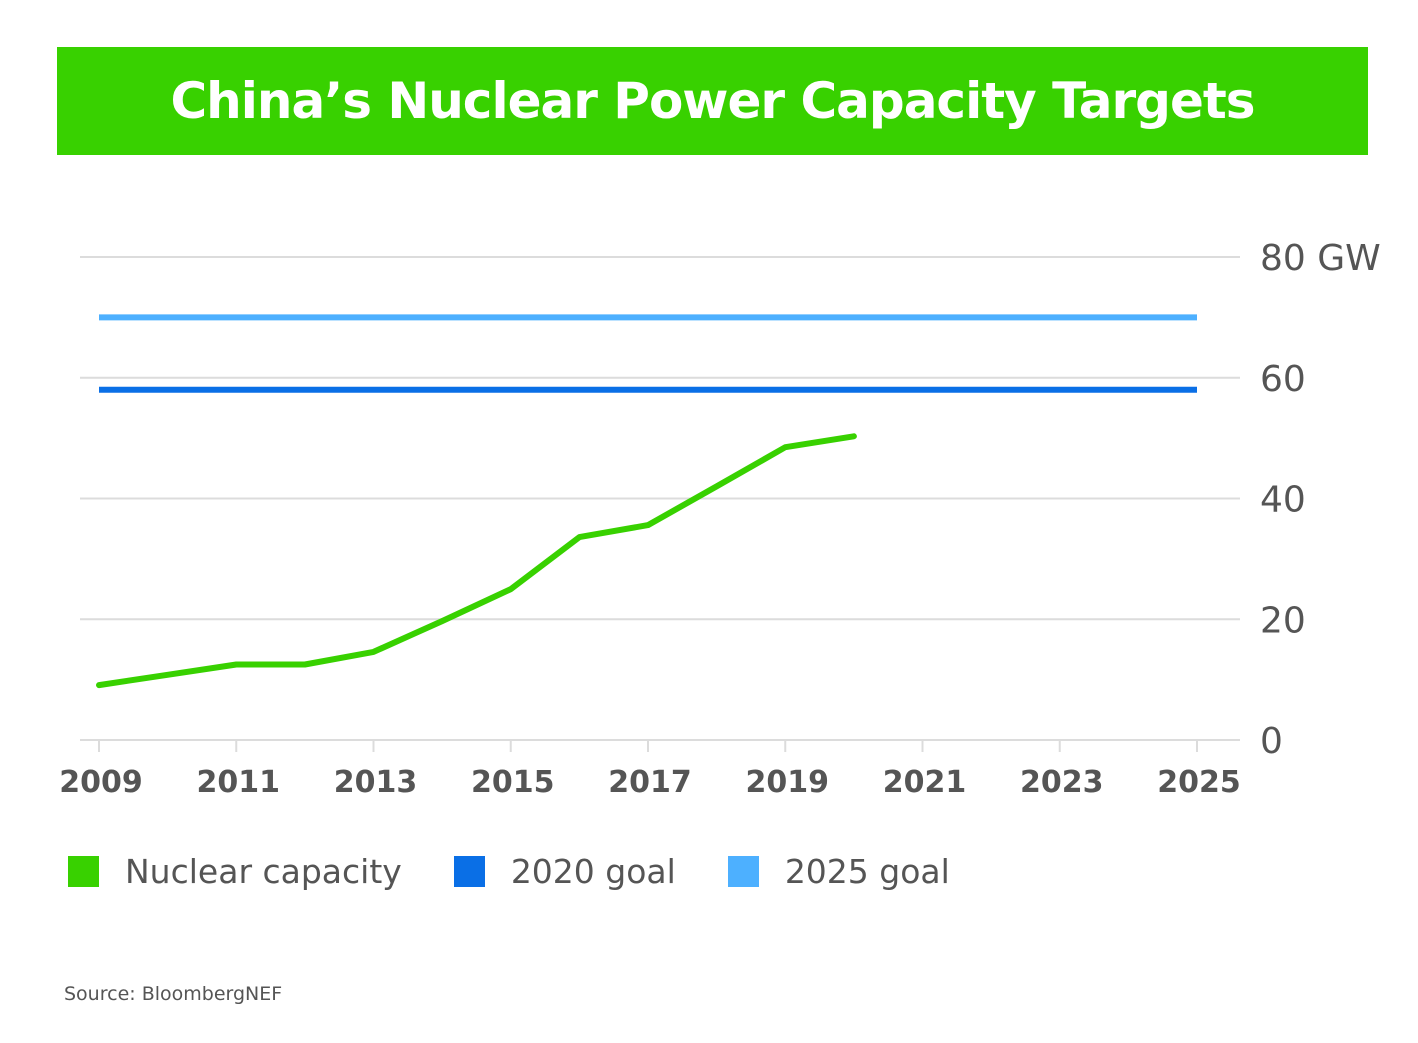  I want to click on legend: Nuclear capacity 2020 goal 2025 goal, so click(535, 871).